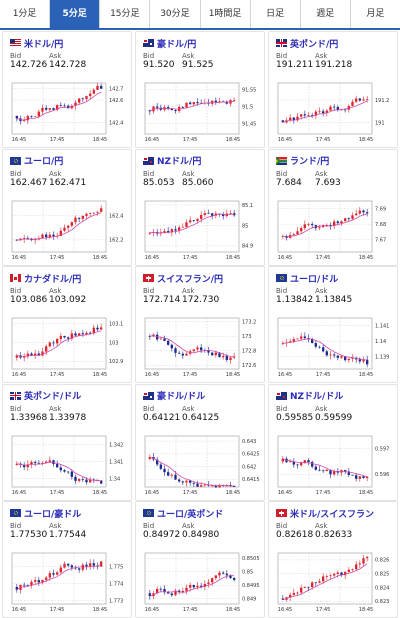  What do you see at coordinates (202, 112) in the screenshot?
I see `candlestick-chart: 91.55 91.5 91.45 16:45 17:45 18:45` at bounding box center [202, 112].